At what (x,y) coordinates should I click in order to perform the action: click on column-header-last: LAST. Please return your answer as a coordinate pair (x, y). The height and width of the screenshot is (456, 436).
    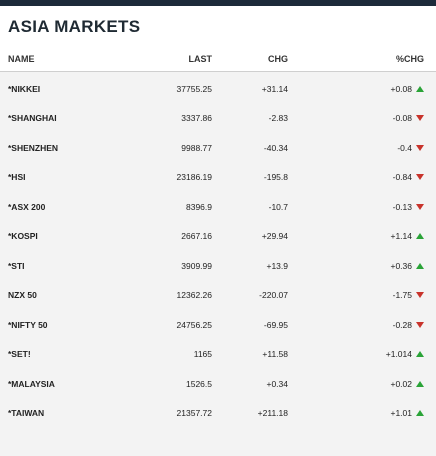
    Looking at the image, I should click on (200, 59).